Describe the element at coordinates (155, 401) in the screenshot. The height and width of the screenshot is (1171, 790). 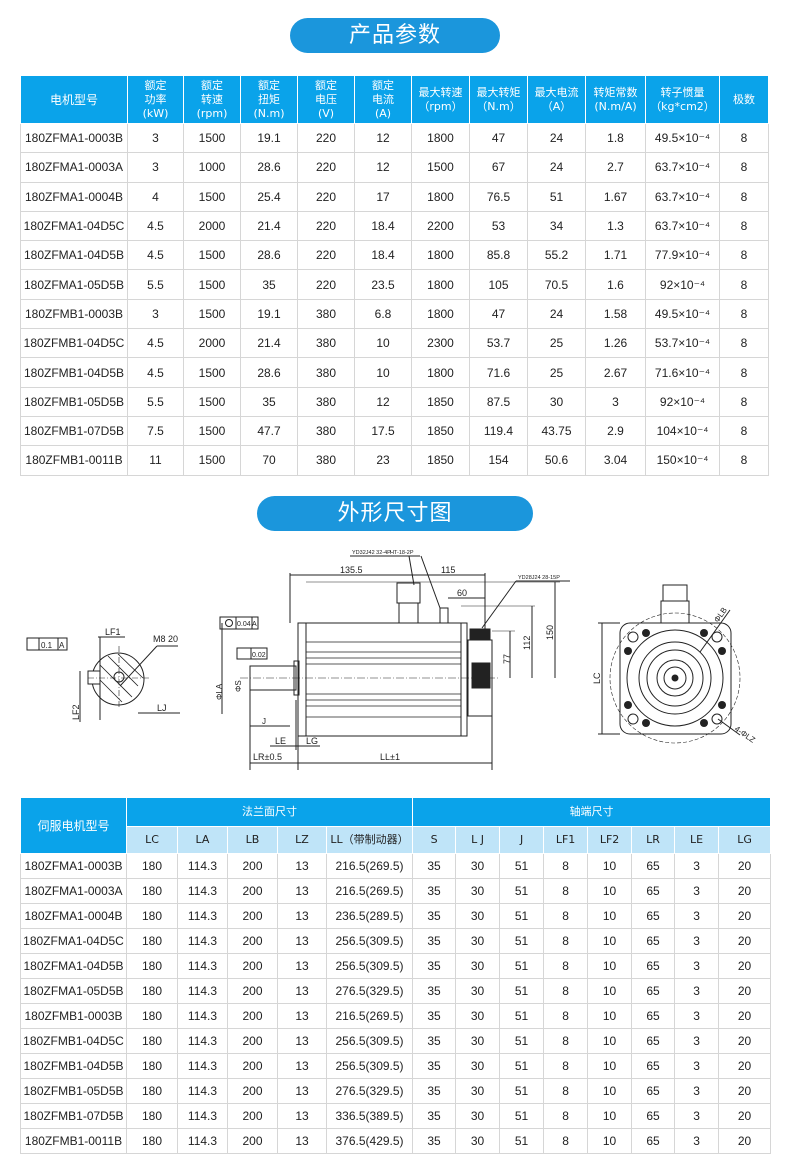
I see `table-cell: 5.5` at that location.